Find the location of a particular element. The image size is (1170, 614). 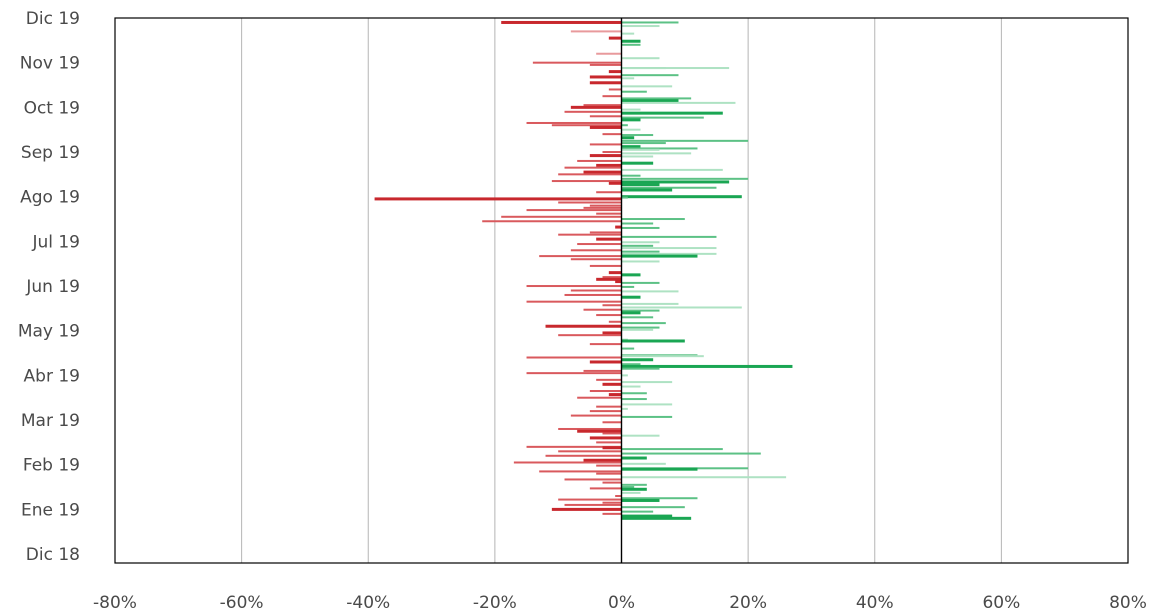

x-tick-label: 60% is located at coordinates (1001, 603).